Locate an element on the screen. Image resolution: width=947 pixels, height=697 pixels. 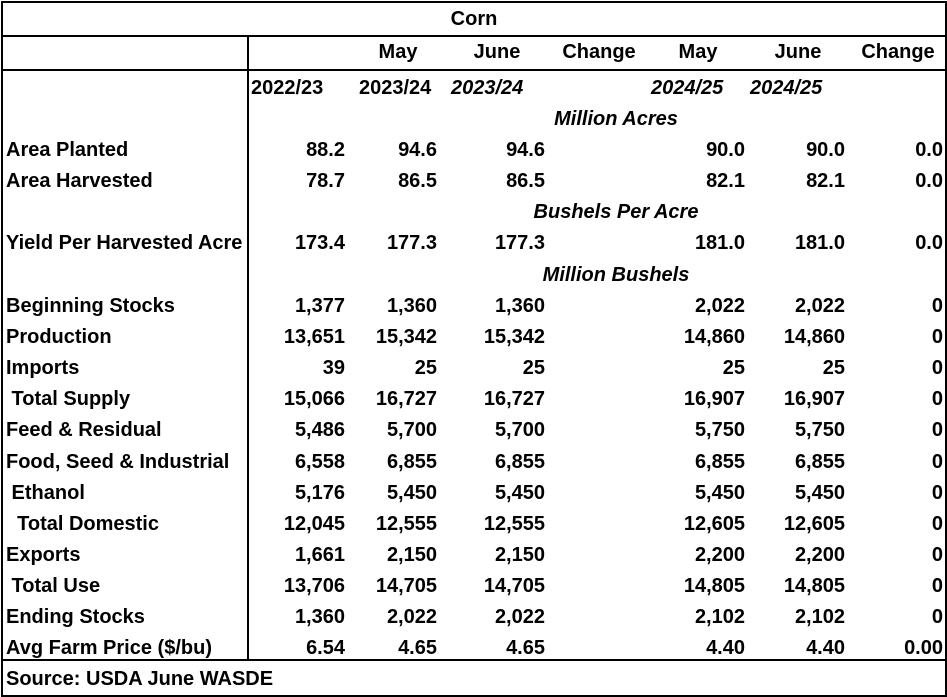
table-title: Corn is located at coordinates (474, 20).